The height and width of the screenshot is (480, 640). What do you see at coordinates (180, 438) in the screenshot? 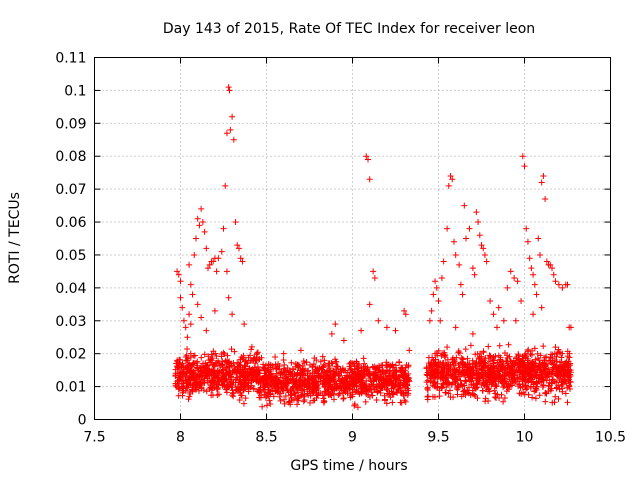
I see `x-tick-label: 8` at bounding box center [180, 438].